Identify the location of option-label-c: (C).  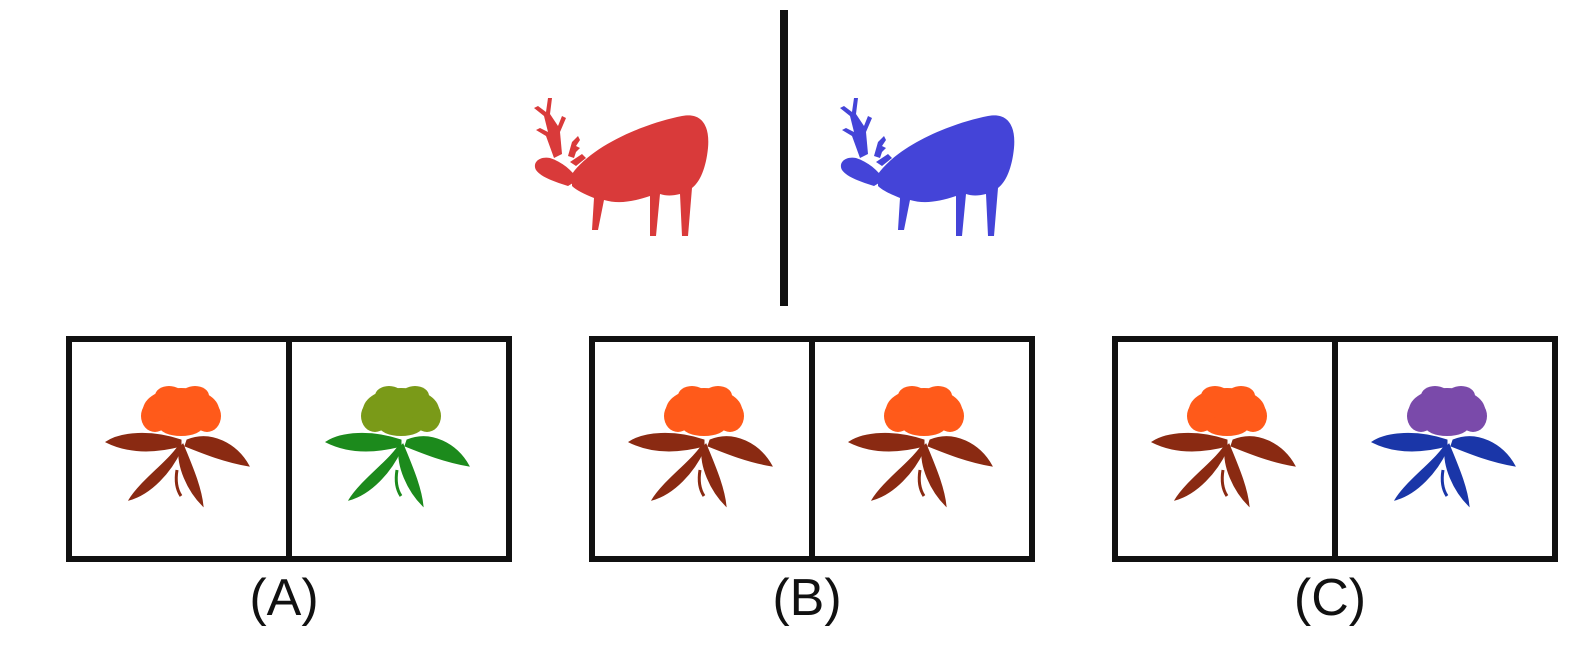
(1330, 598).